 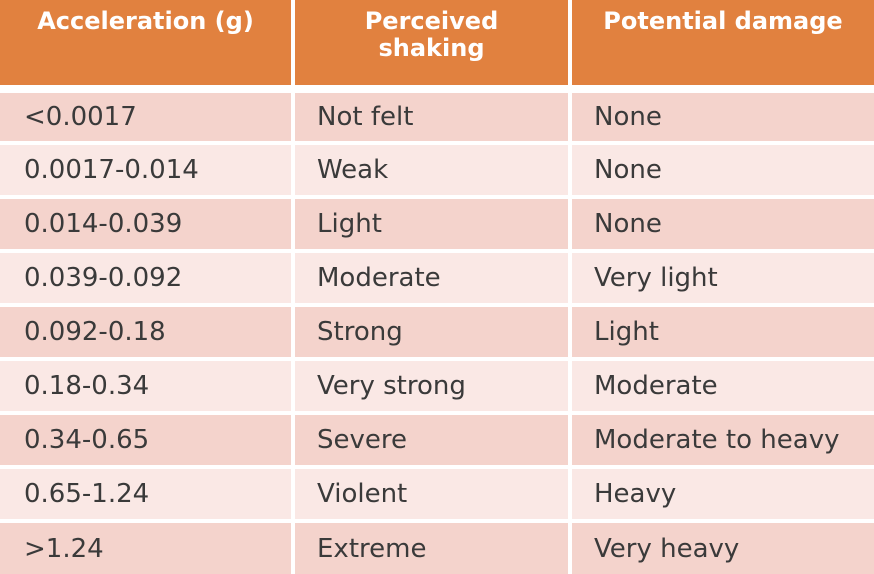 I want to click on shaking-value: Severe, so click(x=362, y=440).